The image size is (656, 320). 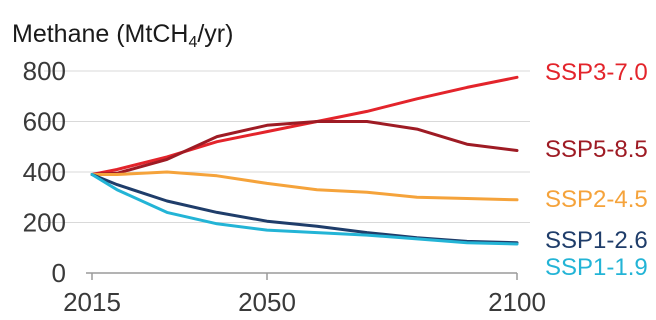 I want to click on y-tick-label-600: 600, so click(x=44, y=122).